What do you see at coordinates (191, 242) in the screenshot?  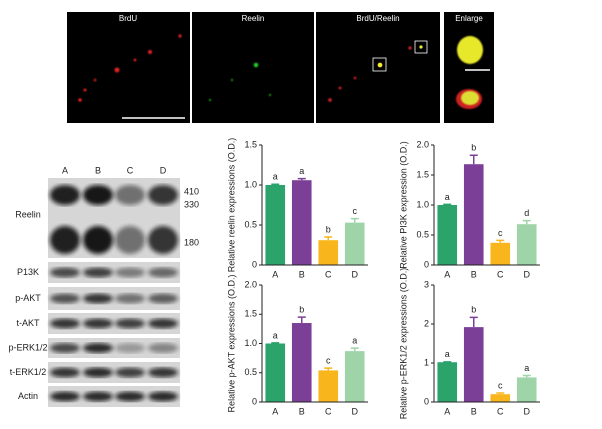 I see `marker-label: 180` at bounding box center [191, 242].